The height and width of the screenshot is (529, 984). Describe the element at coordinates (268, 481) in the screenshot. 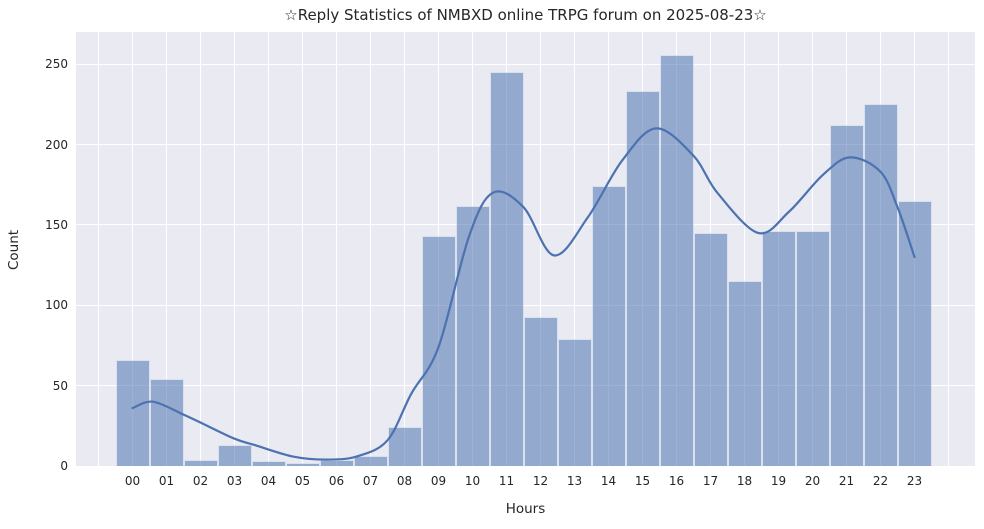

I see `x-tick-label: 04` at that location.